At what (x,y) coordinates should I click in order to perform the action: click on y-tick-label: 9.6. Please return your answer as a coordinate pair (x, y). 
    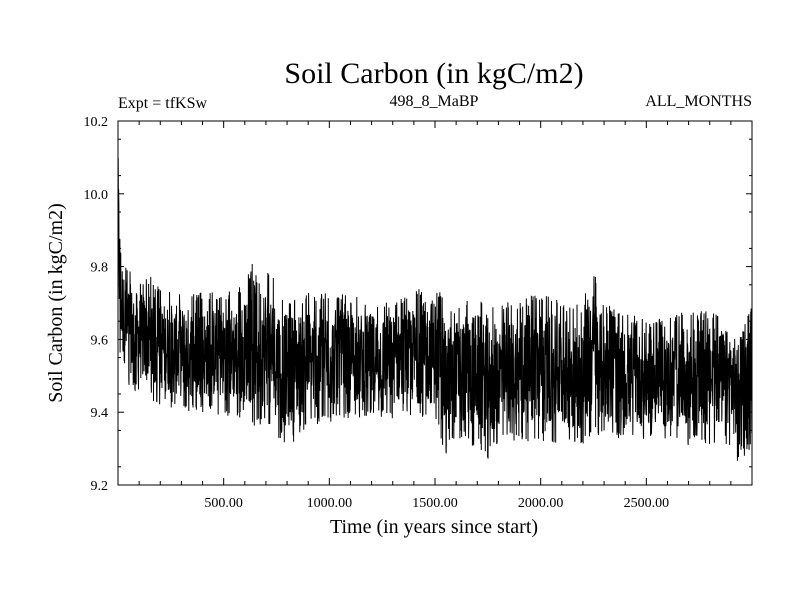
    Looking at the image, I should click on (100, 340).